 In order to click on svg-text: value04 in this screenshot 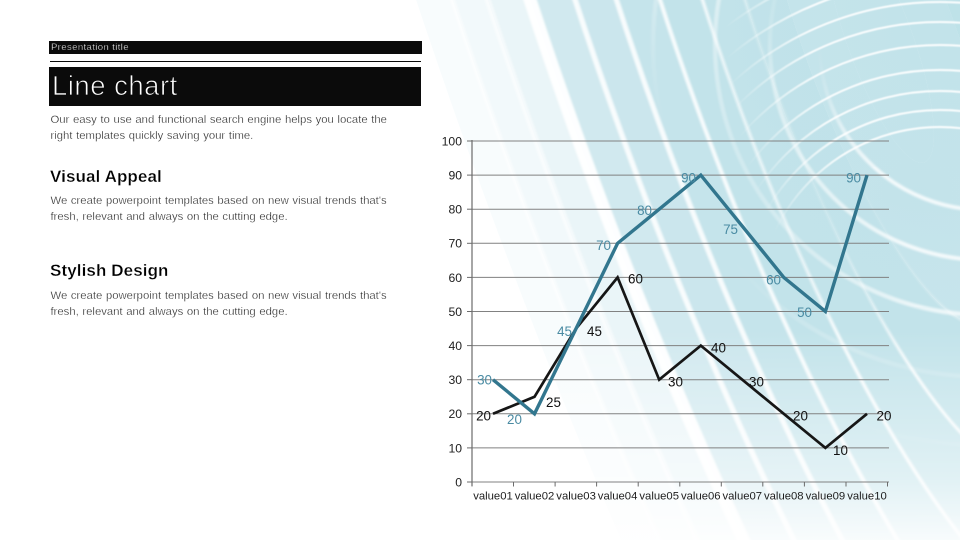, I will do `click(618, 497)`.